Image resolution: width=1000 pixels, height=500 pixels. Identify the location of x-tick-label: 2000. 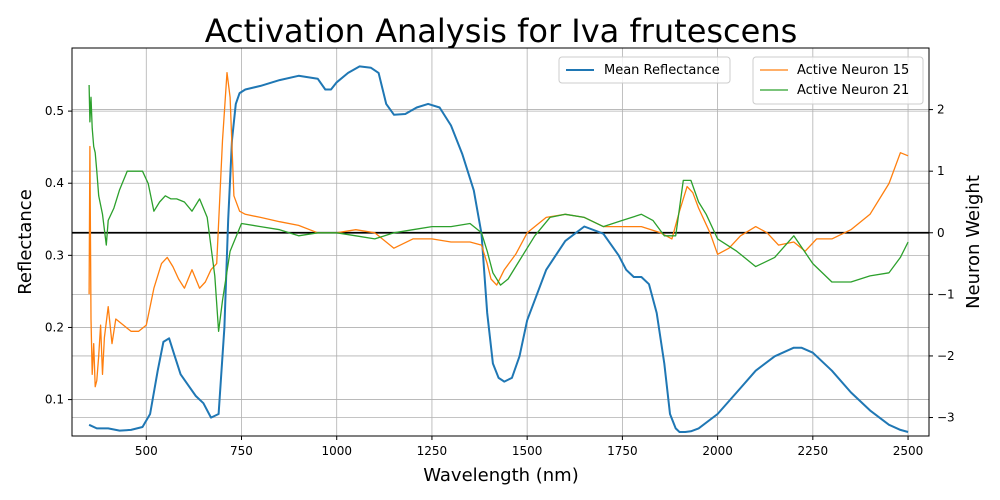
(717, 451).